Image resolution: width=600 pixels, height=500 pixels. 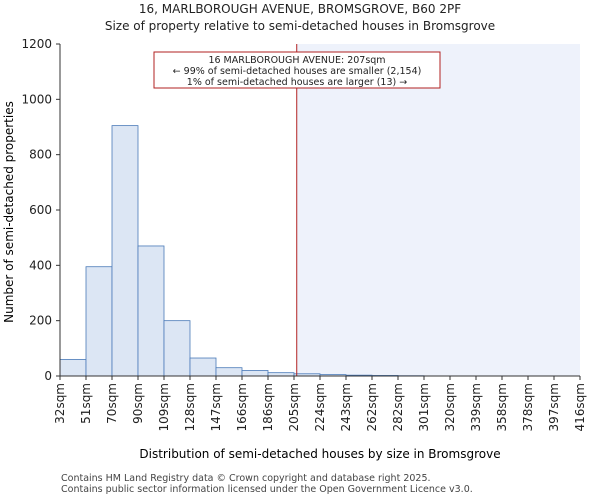 I want to click on bar-128sqm, so click(x=203, y=367).